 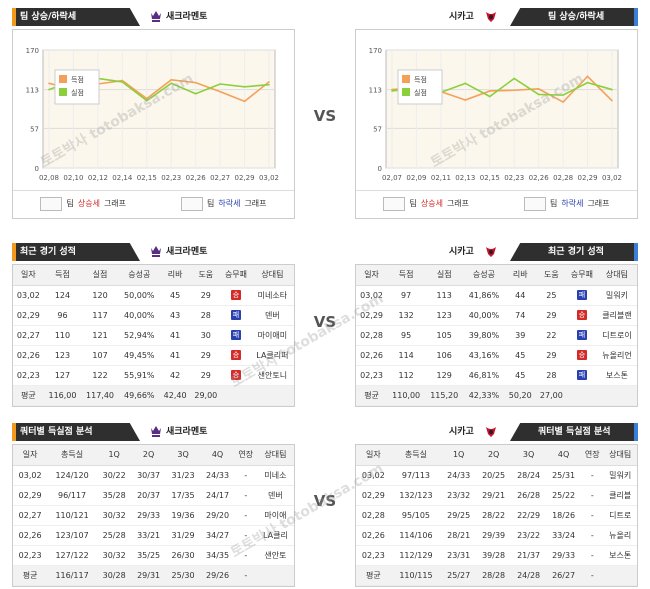 What do you see at coordinates (444, 315) in the screenshot?
I see `table-cell: 123` at bounding box center [444, 315].